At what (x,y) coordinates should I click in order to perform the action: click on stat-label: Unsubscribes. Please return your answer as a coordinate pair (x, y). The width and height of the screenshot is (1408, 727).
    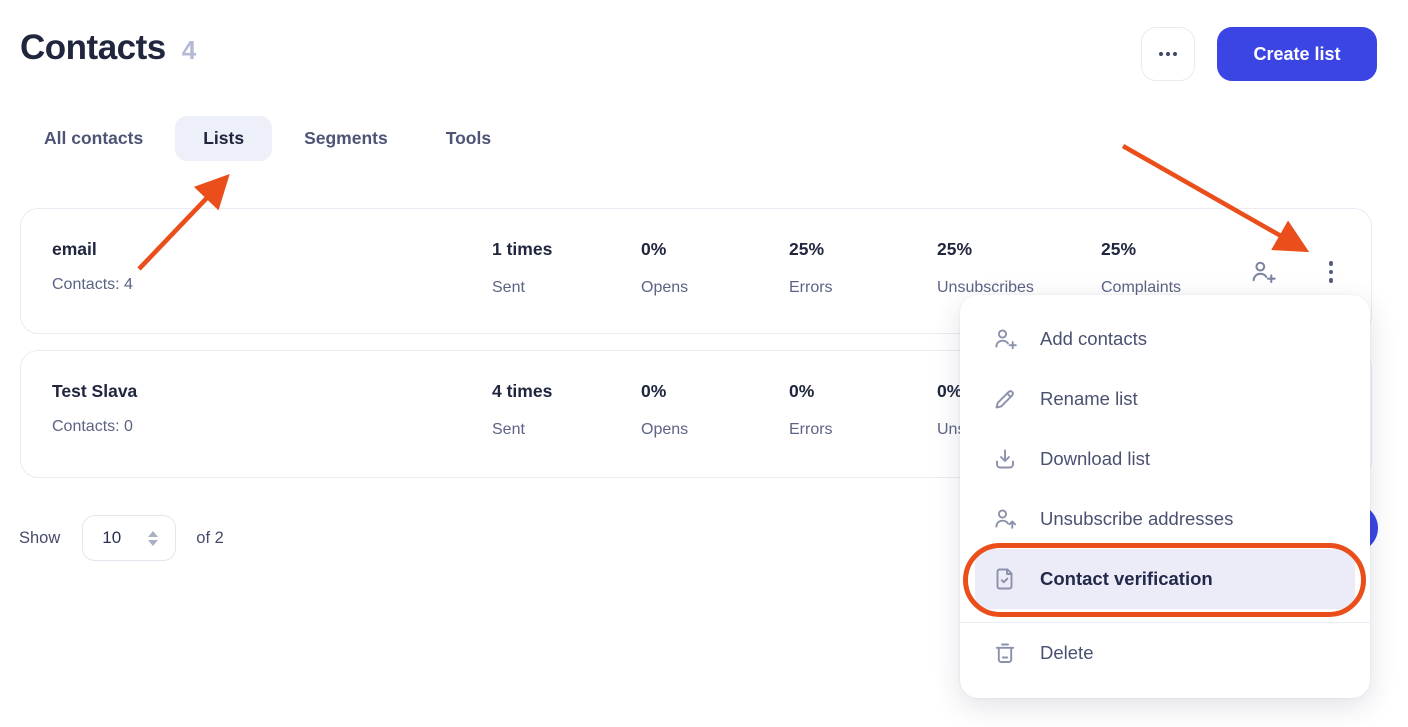
    Looking at the image, I should click on (985, 287).